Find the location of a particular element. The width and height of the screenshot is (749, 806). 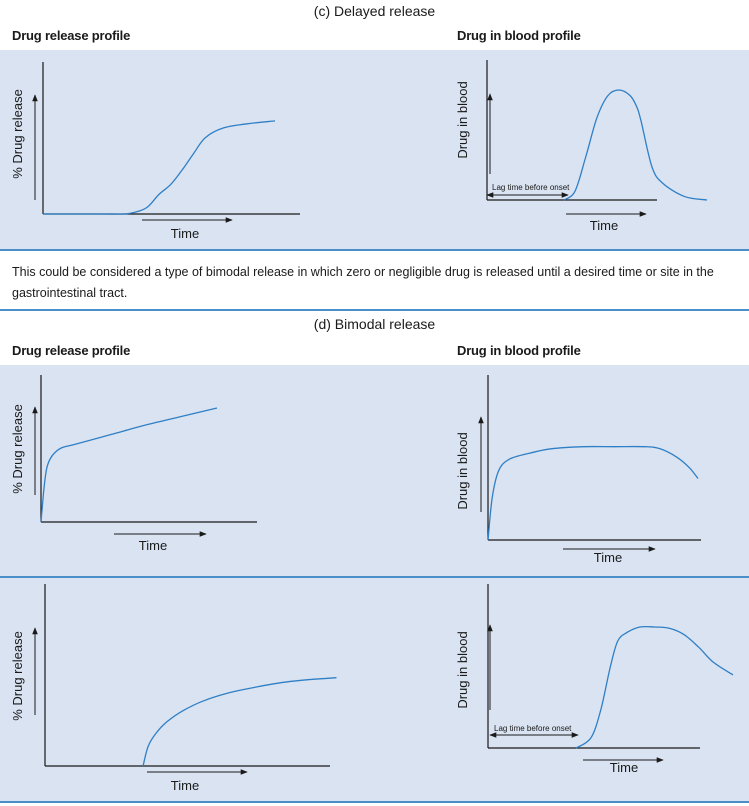

chart-delayed-release-profile: Time % Drug release is located at coordinates (155, 151).